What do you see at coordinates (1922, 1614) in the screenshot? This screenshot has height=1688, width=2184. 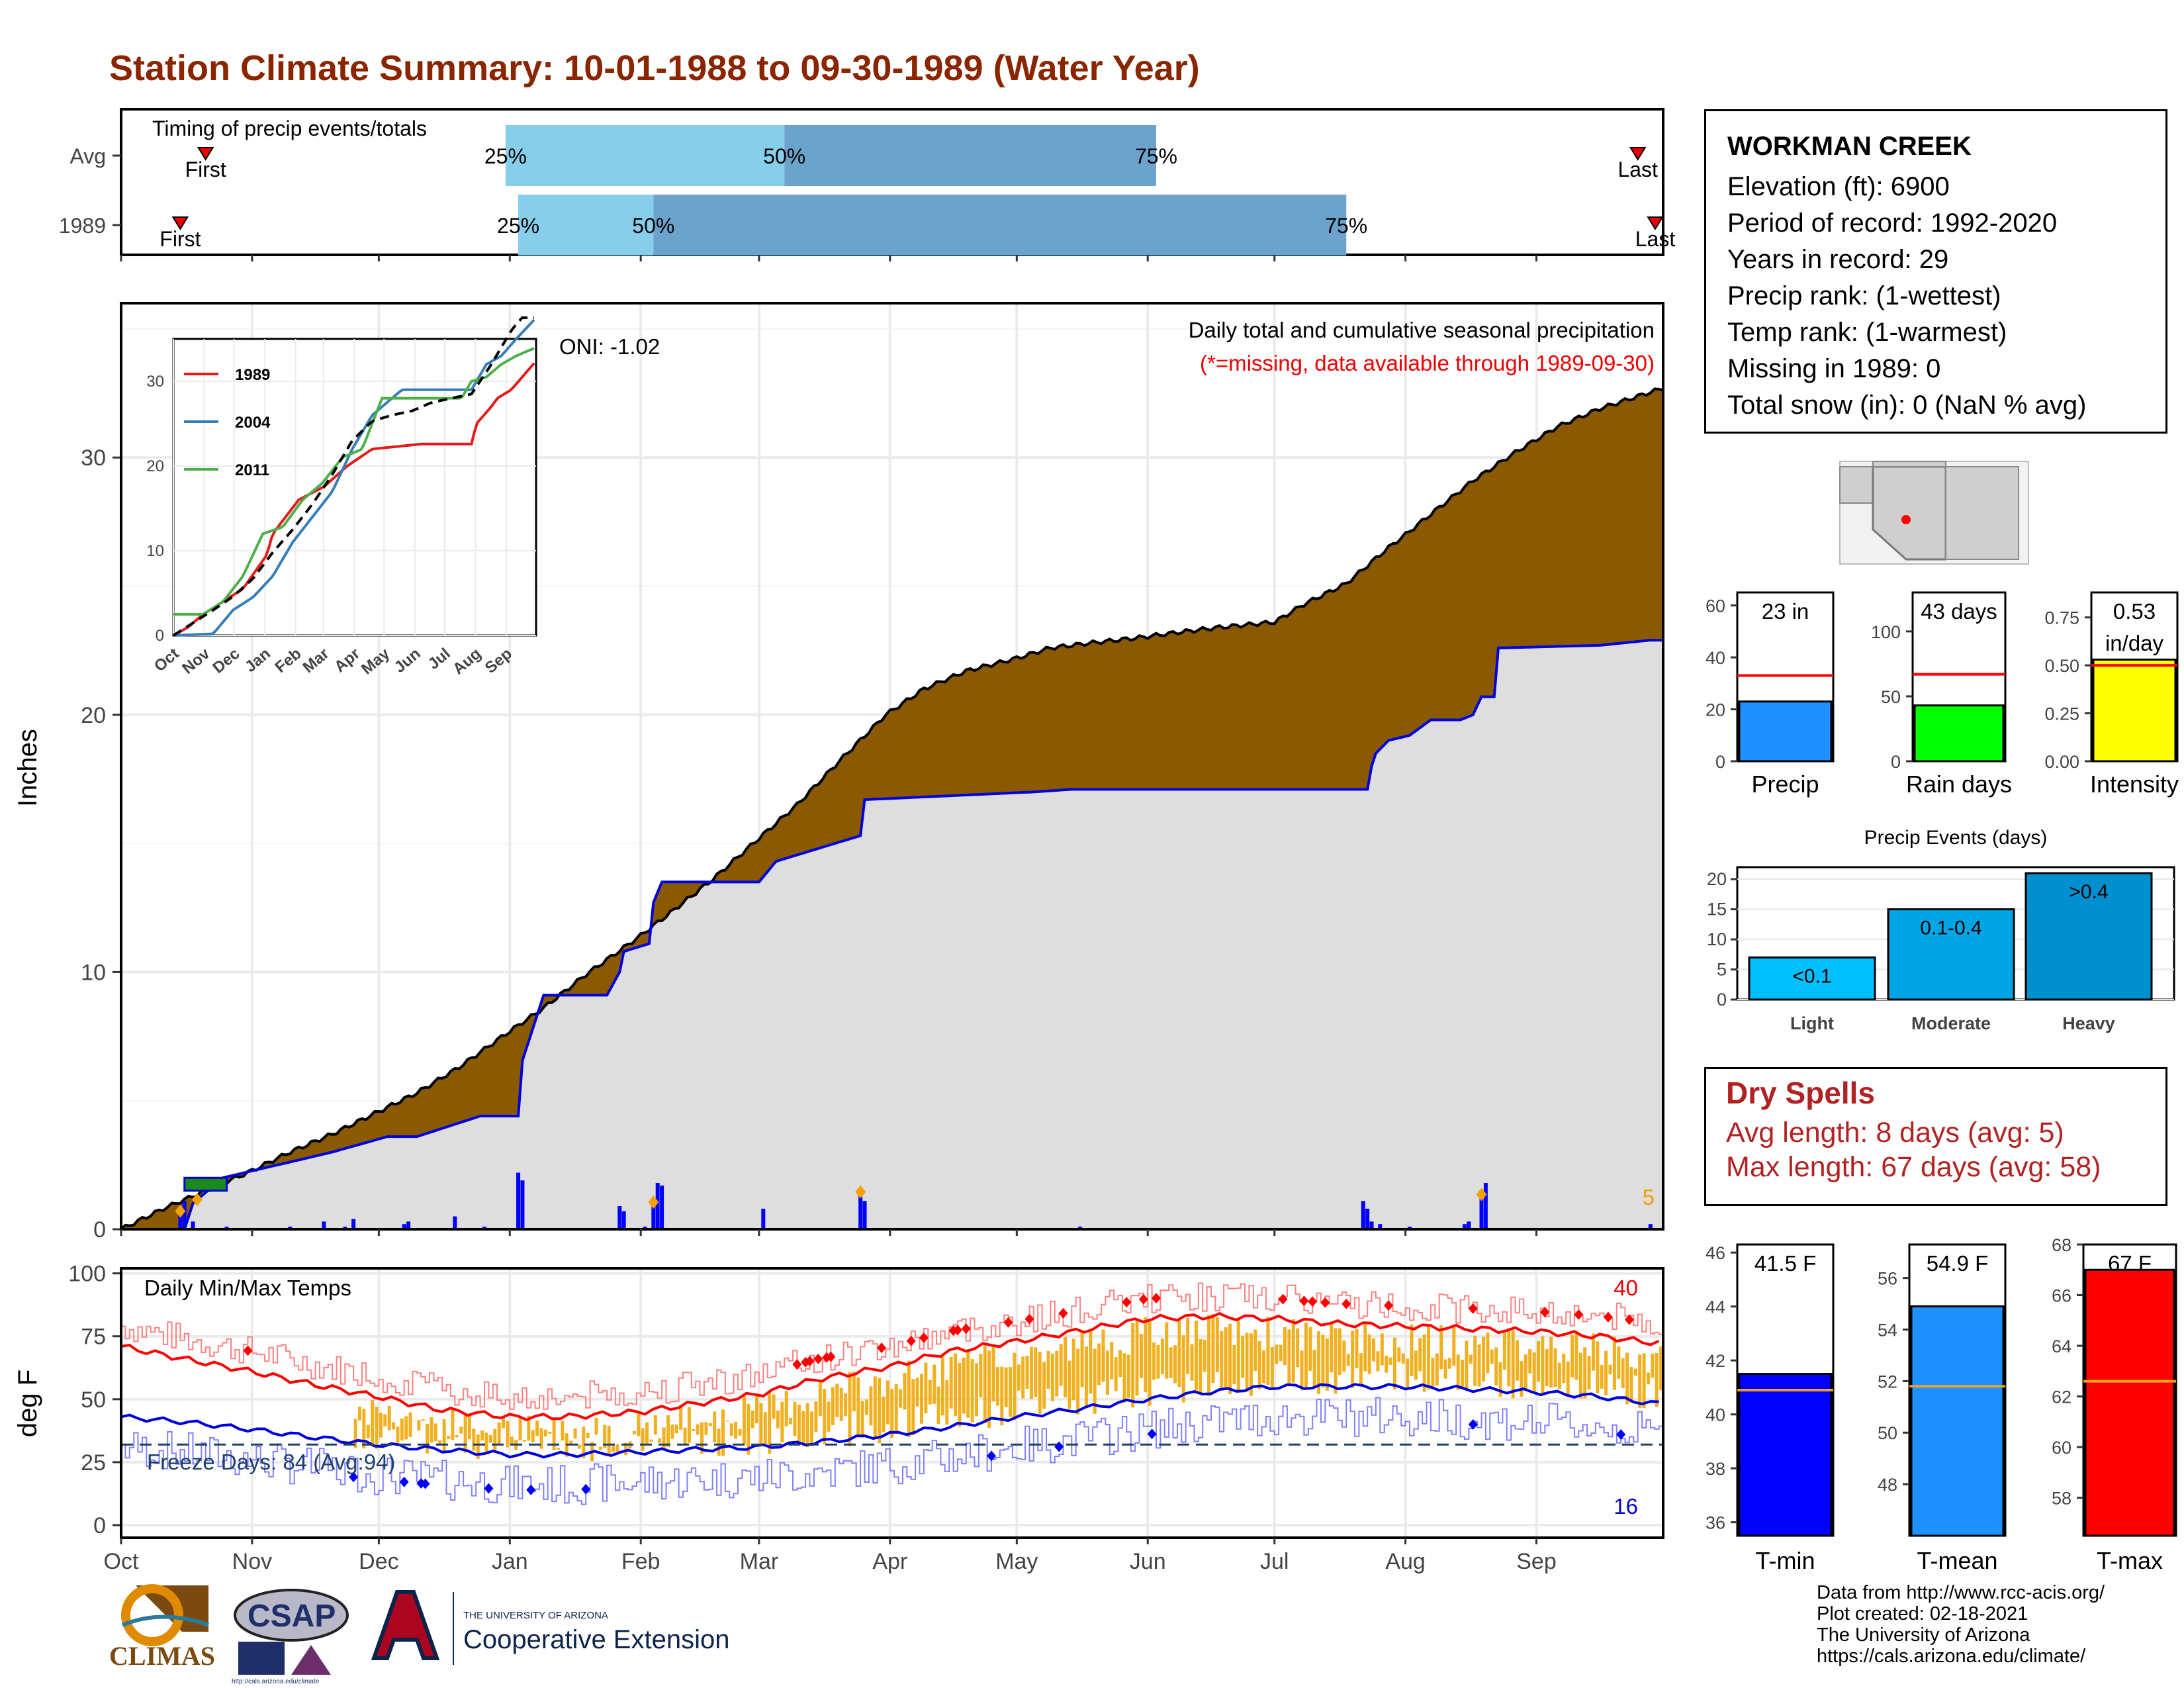 I see `credit-line: Plot created: 02-18-2021` at bounding box center [1922, 1614].